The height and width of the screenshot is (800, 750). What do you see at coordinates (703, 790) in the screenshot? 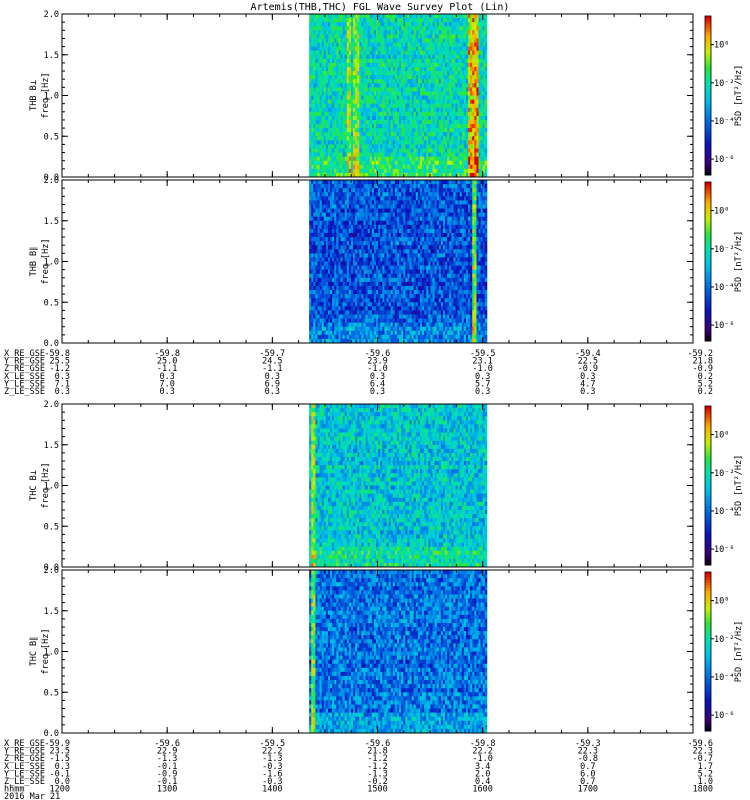
I see `ephemeris-value: 1800` at bounding box center [703, 790].